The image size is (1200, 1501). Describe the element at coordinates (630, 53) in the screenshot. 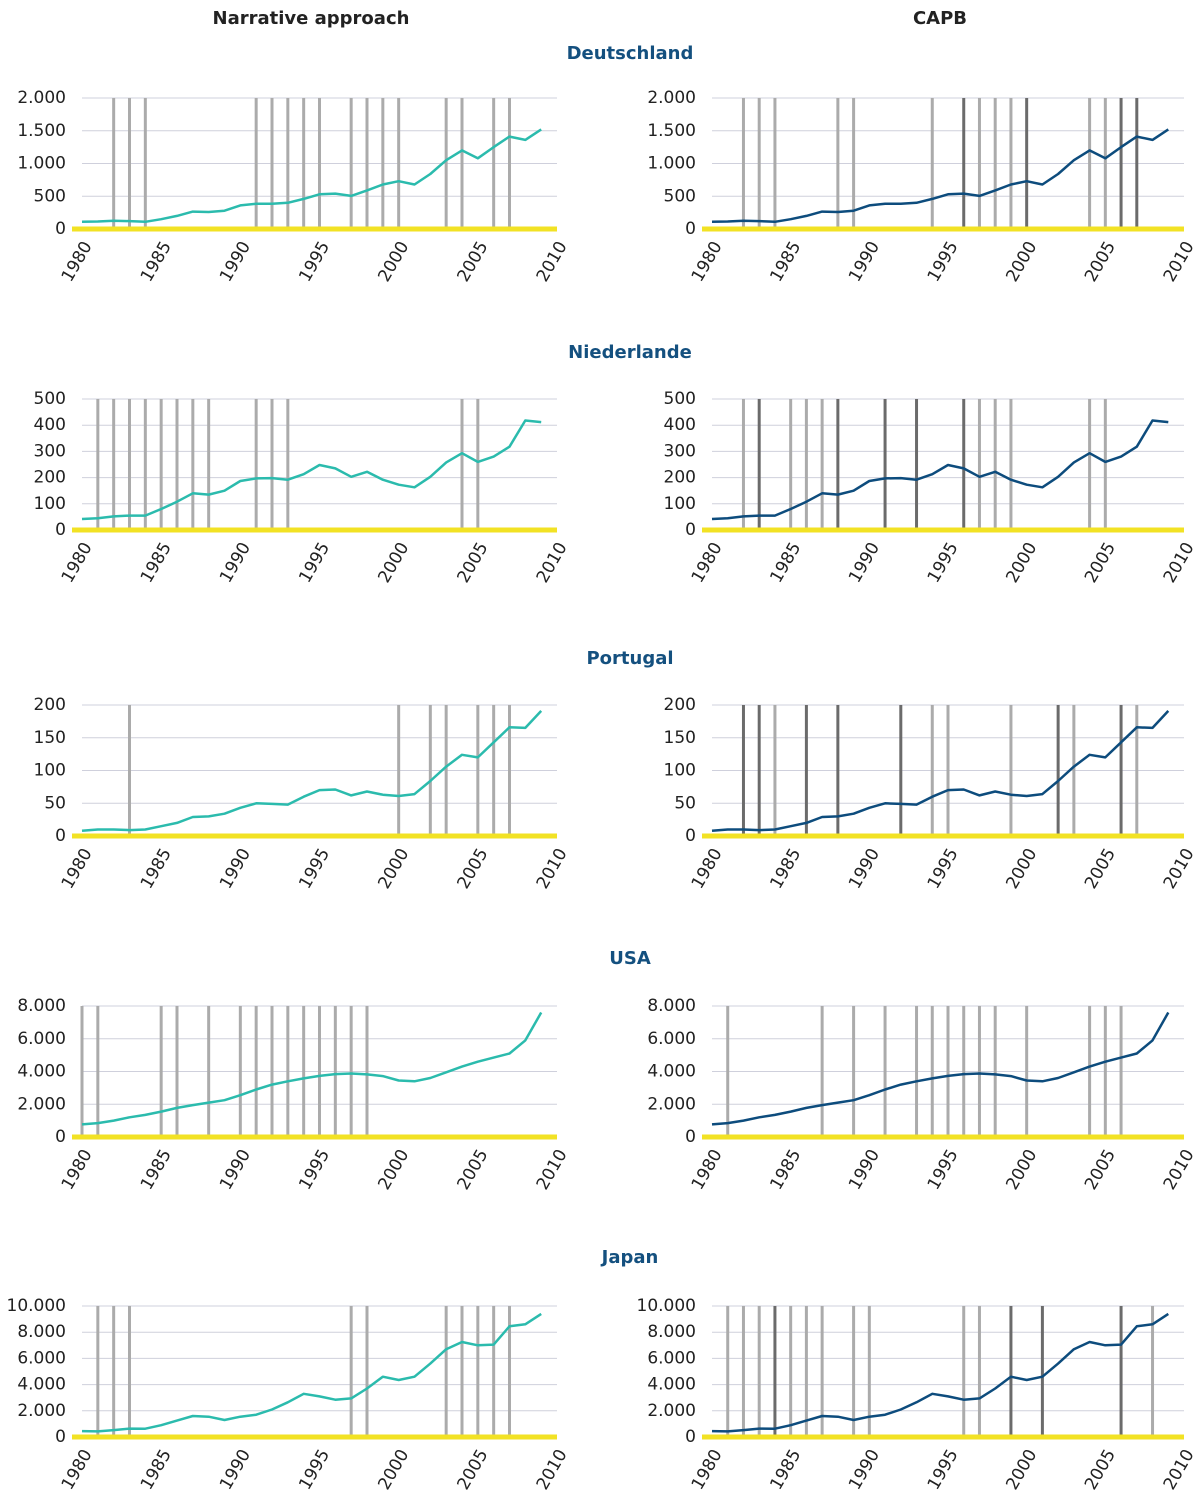

I see `country-title: Deutschland` at that location.